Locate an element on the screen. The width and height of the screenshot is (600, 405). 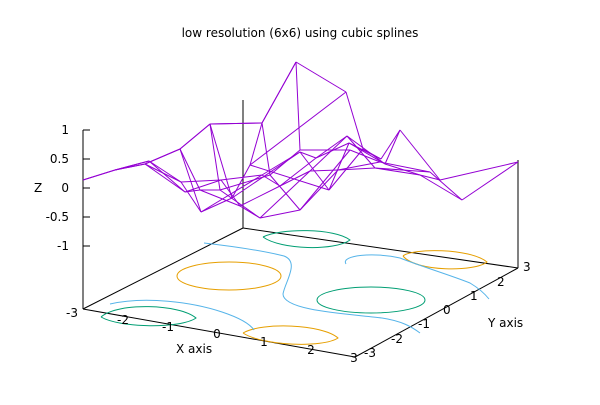
x-tick-label: -3 is located at coordinates (72, 313).